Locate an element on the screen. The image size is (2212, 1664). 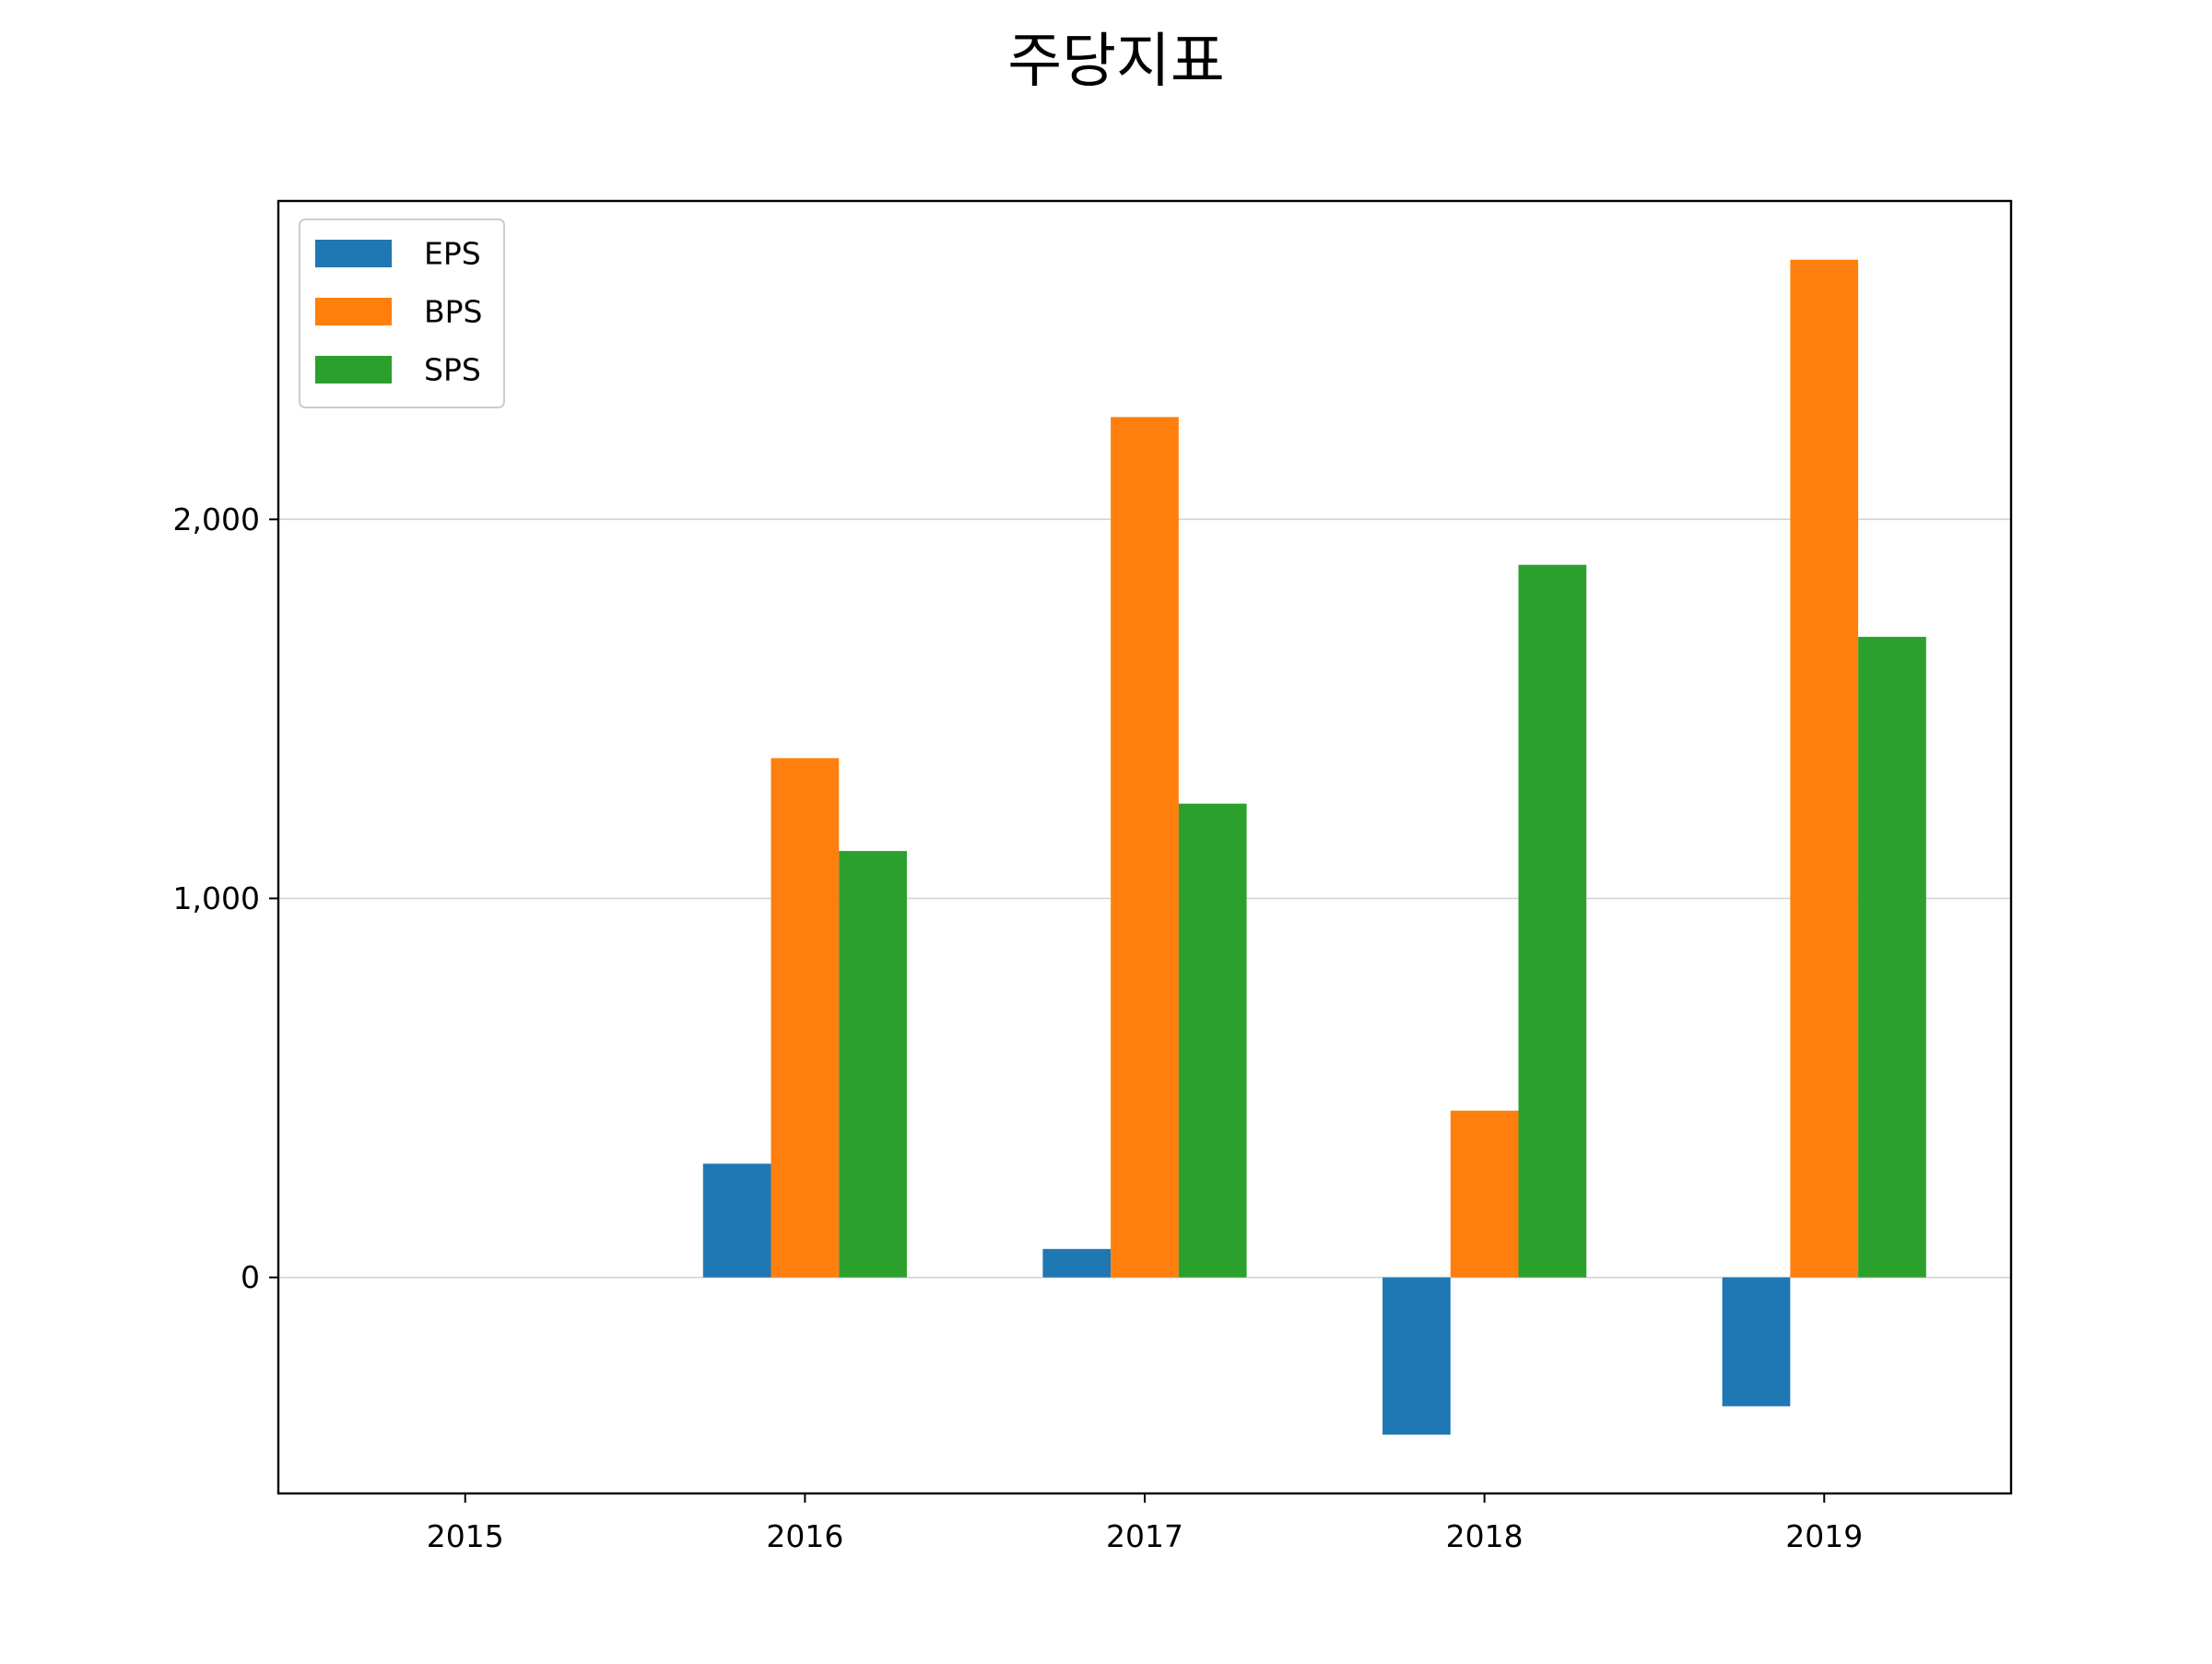
y-axis: 0 1,000 2,000 is located at coordinates (225, 898).